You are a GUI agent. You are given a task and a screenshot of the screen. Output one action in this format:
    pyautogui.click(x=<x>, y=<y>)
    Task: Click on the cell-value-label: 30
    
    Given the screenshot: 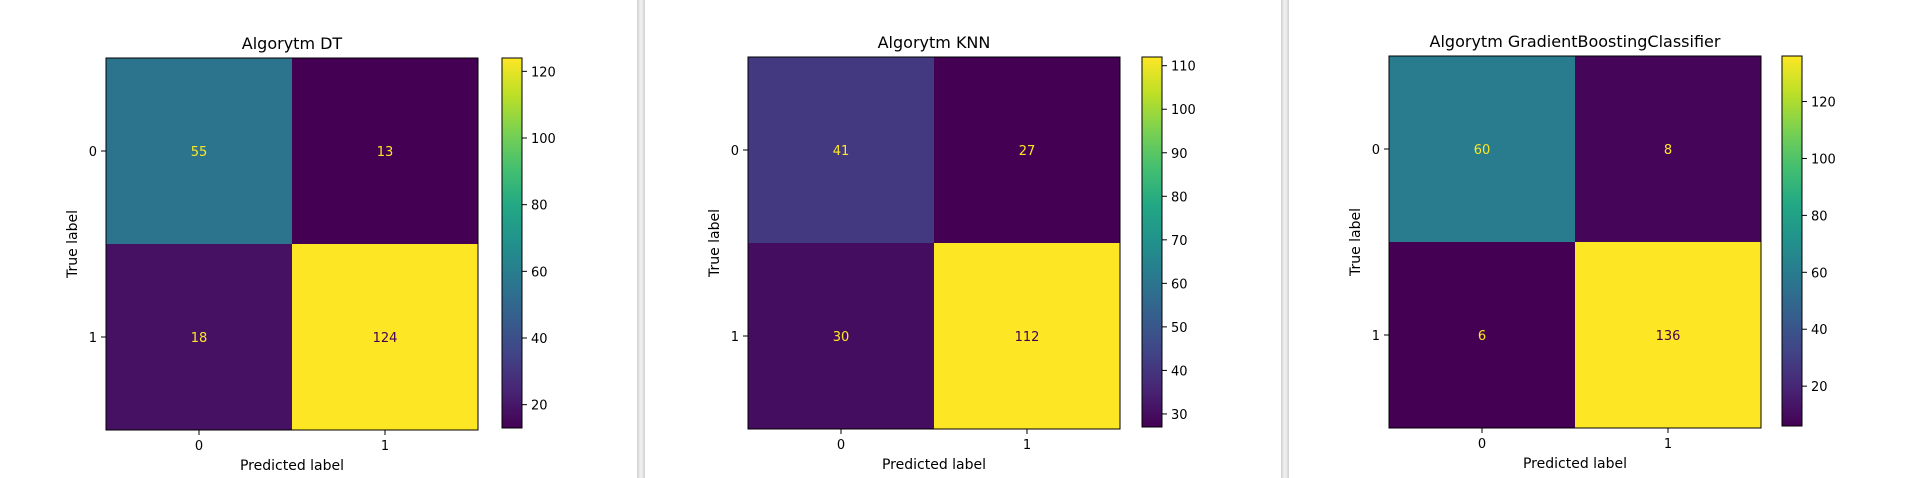 What is the action you would take?
    pyautogui.click(x=841, y=337)
    